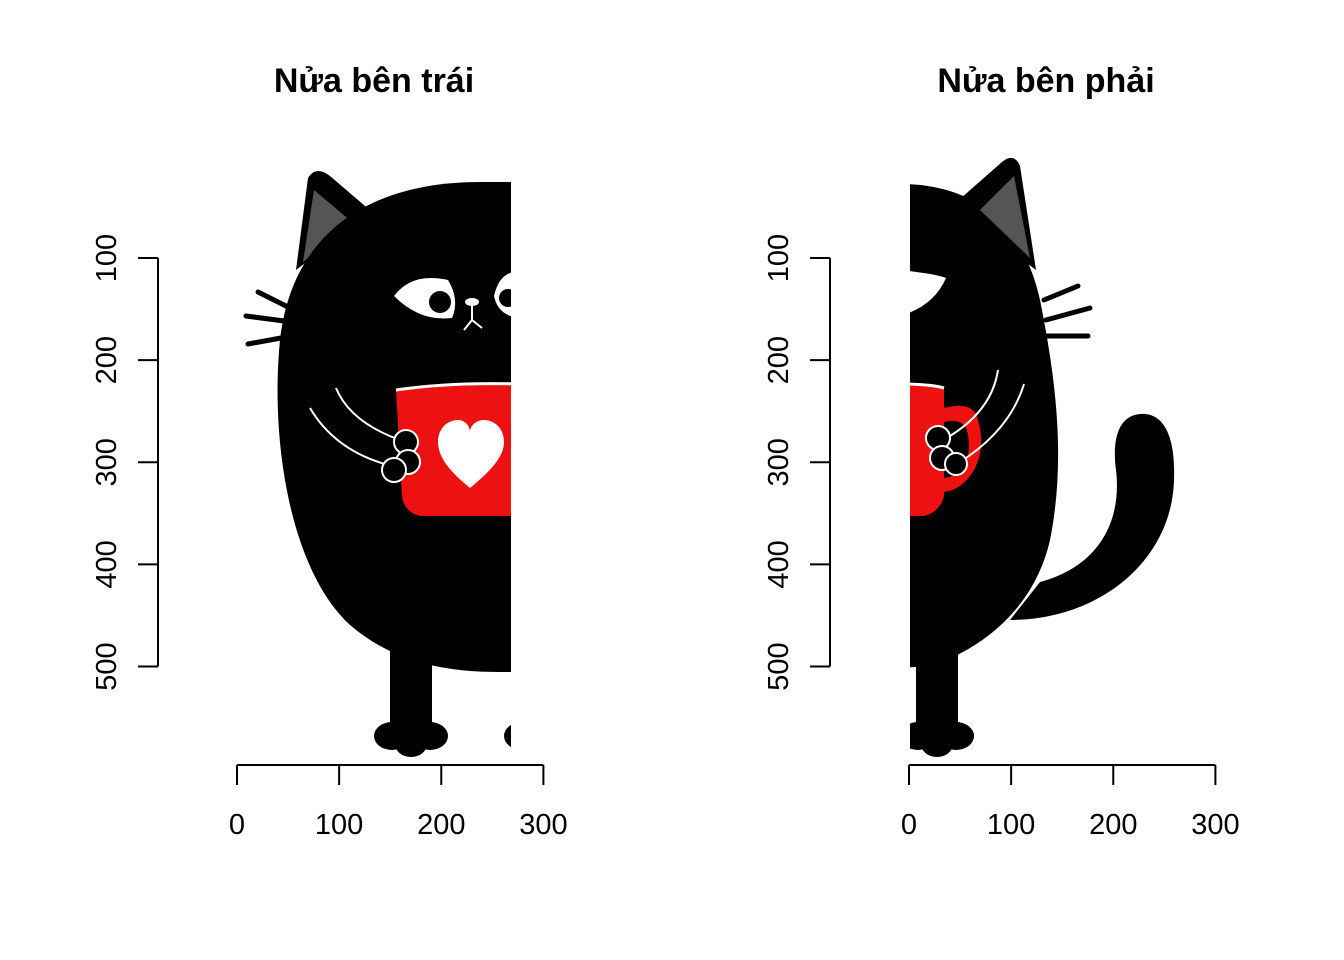 The image size is (1344, 960). What do you see at coordinates (963, 448) in the screenshot?
I see `mug-handle` at bounding box center [963, 448].